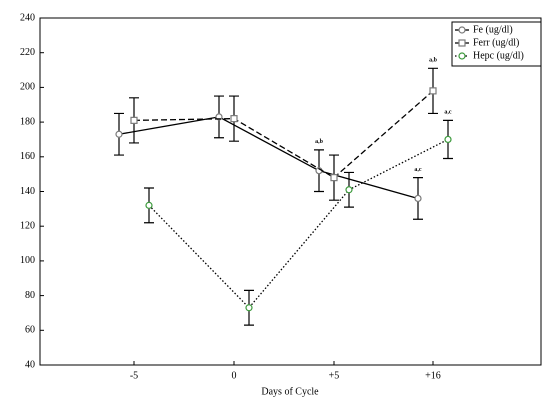  I want to click on y-tick-label: 180, so click(27, 121).